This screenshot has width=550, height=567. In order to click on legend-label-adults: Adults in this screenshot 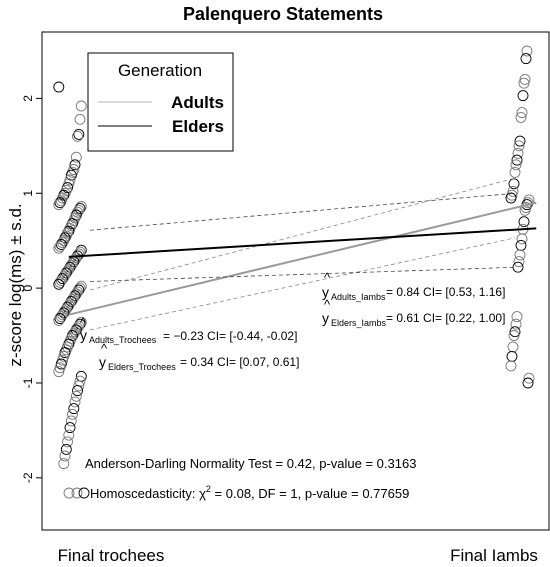, I will do `click(197, 102)`.